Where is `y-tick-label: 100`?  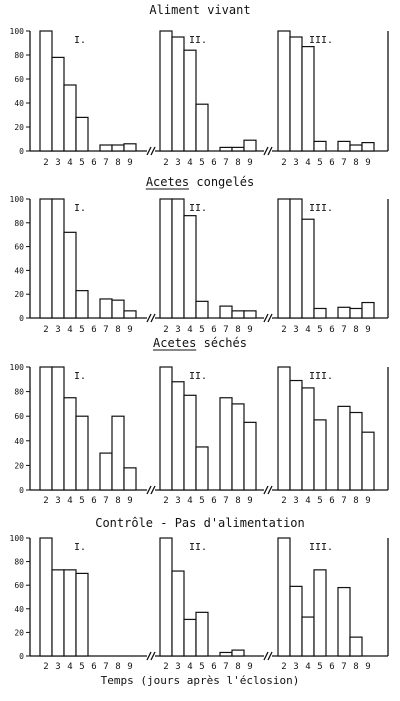 y-tick-label: 100 is located at coordinates (17, 538).